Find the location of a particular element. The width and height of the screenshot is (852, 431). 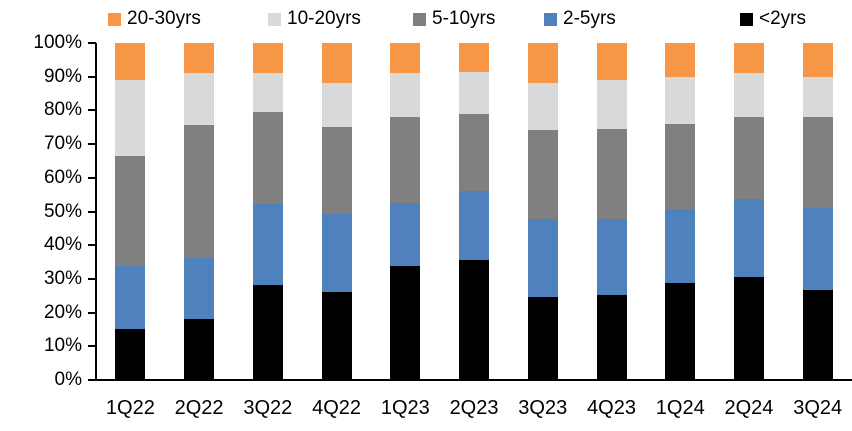

y-axis-tick-label: 90% is located at coordinates (62, 76).